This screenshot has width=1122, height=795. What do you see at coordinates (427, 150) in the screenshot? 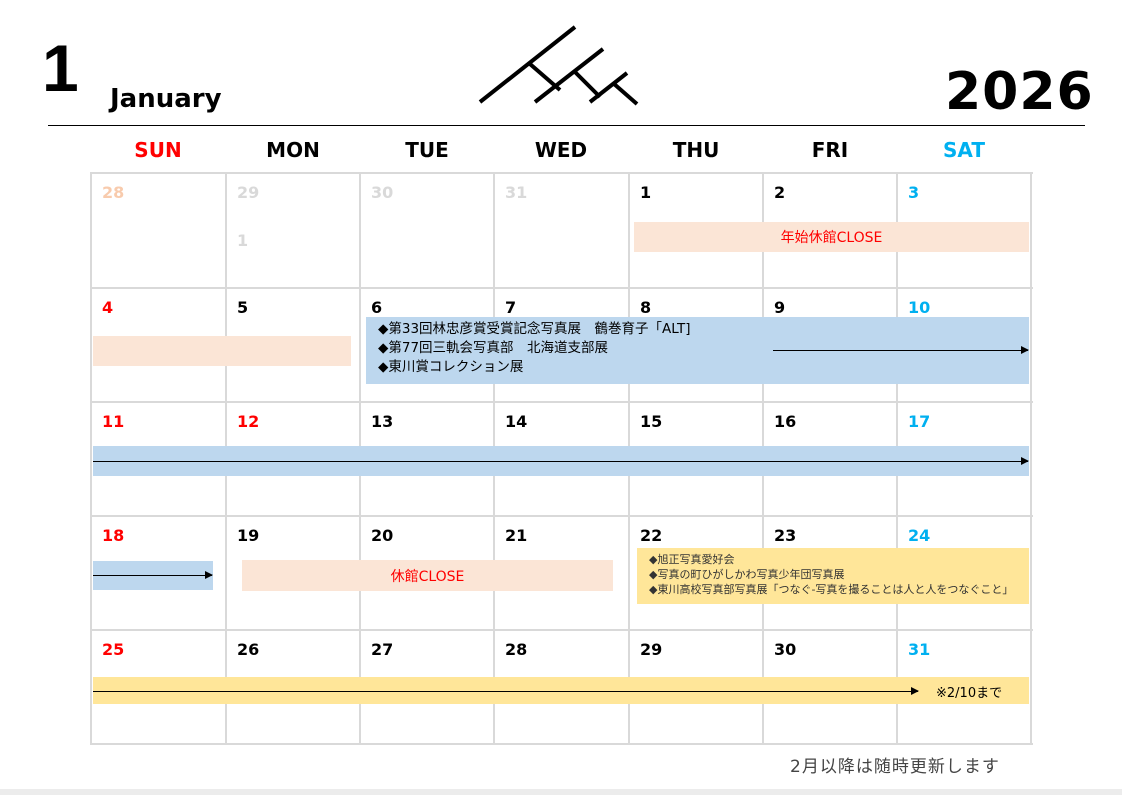
I see `weekday-tue: TUE` at bounding box center [427, 150].